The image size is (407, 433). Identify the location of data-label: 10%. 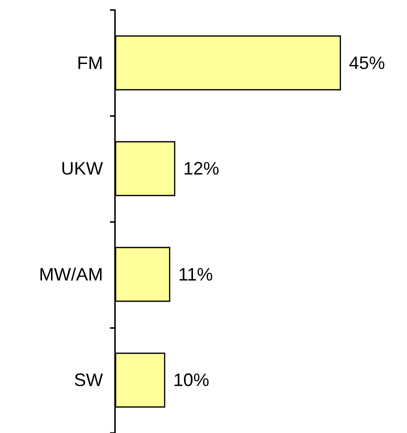
(191, 380).